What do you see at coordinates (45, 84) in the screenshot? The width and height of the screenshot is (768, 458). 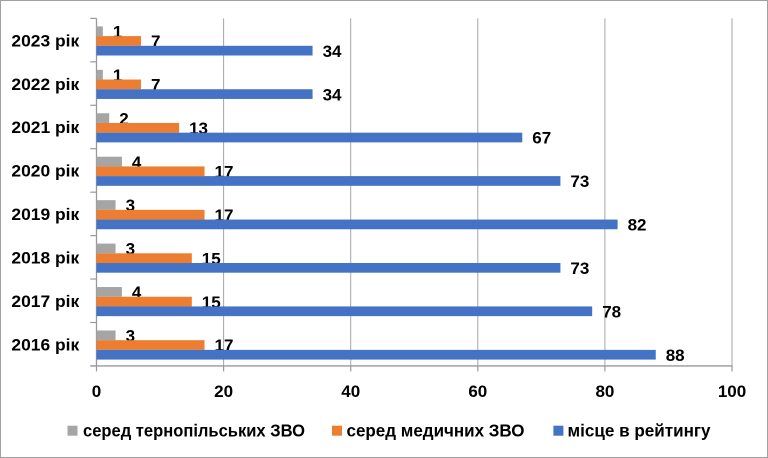 I see `svg-text: 2022 рік` at bounding box center [45, 84].